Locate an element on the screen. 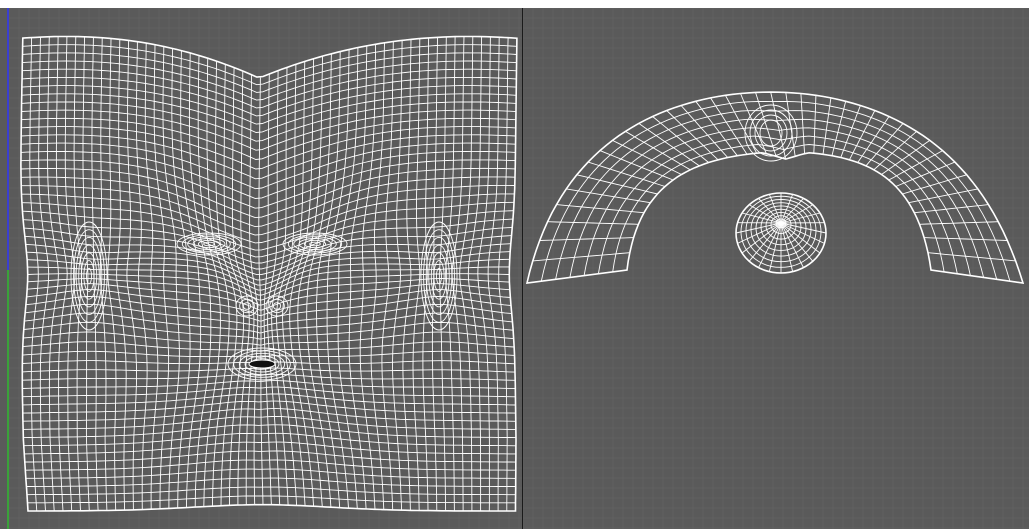  mouth-opening is located at coordinates (262, 364).